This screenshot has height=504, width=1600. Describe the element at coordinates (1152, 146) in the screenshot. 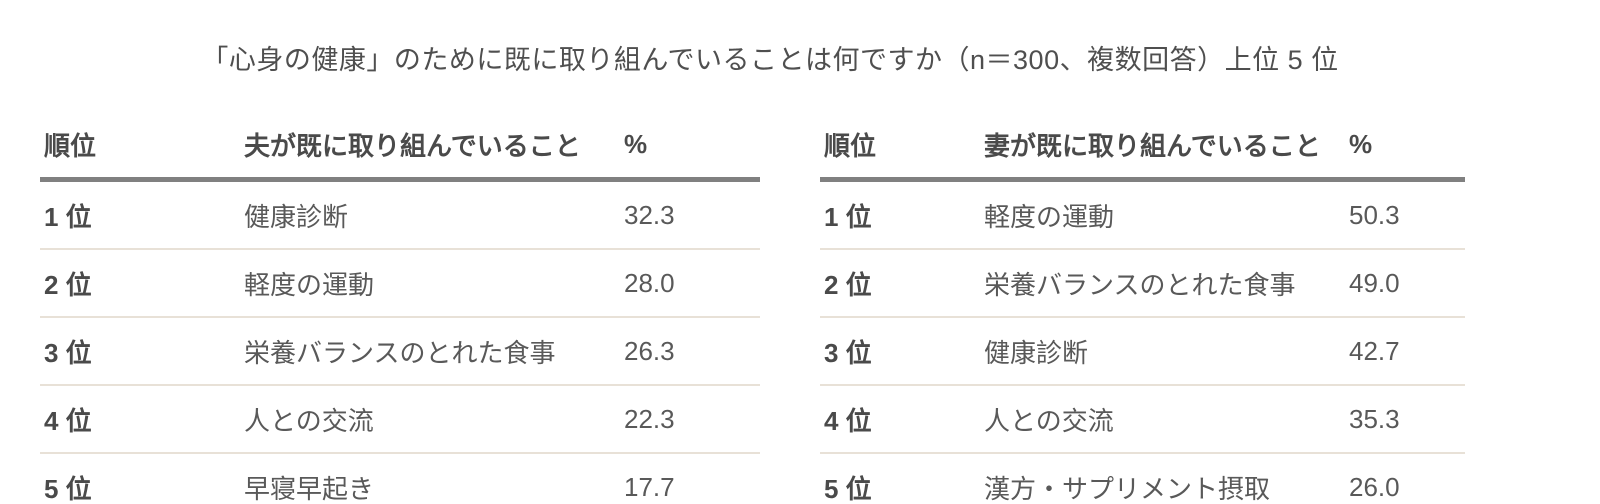

I see `column-header: 妻が既に取り組んでいること` at that location.